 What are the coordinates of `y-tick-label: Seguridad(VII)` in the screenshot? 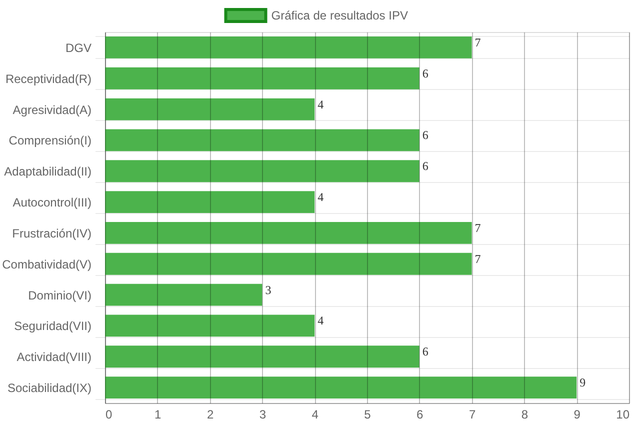 It's located at (53, 326).